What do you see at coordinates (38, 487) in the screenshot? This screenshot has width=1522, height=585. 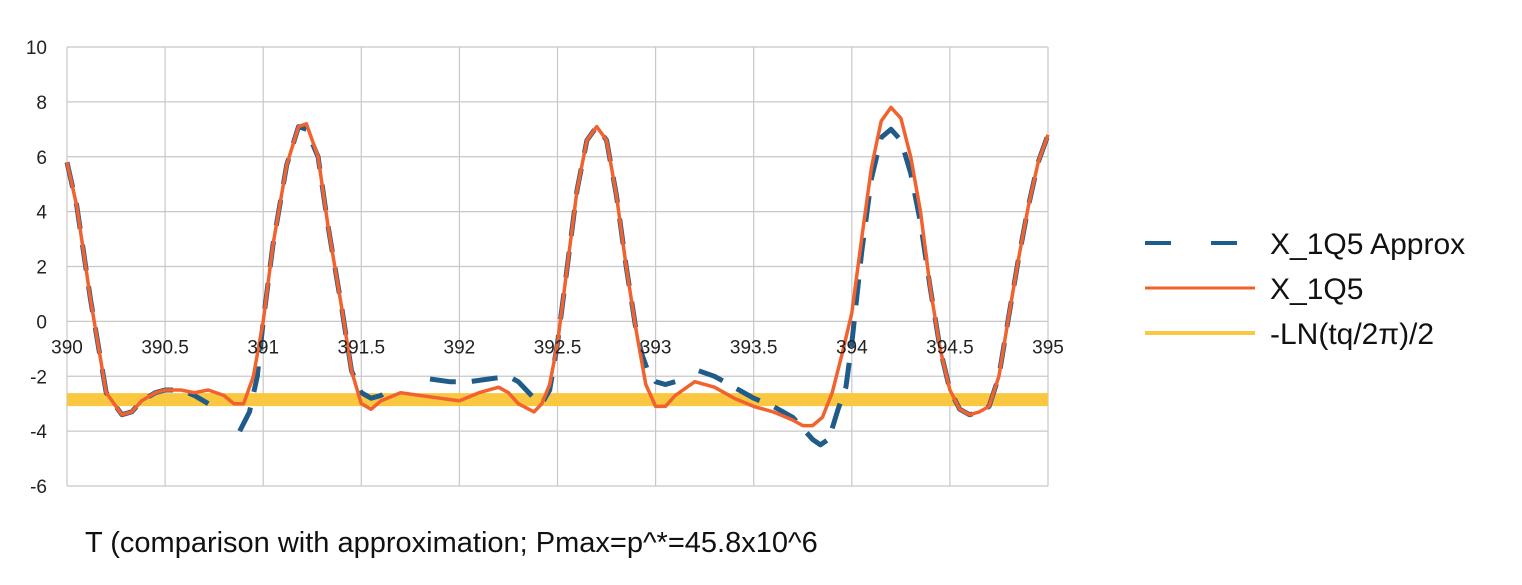 I see `y-tick-label: -6` at bounding box center [38, 487].